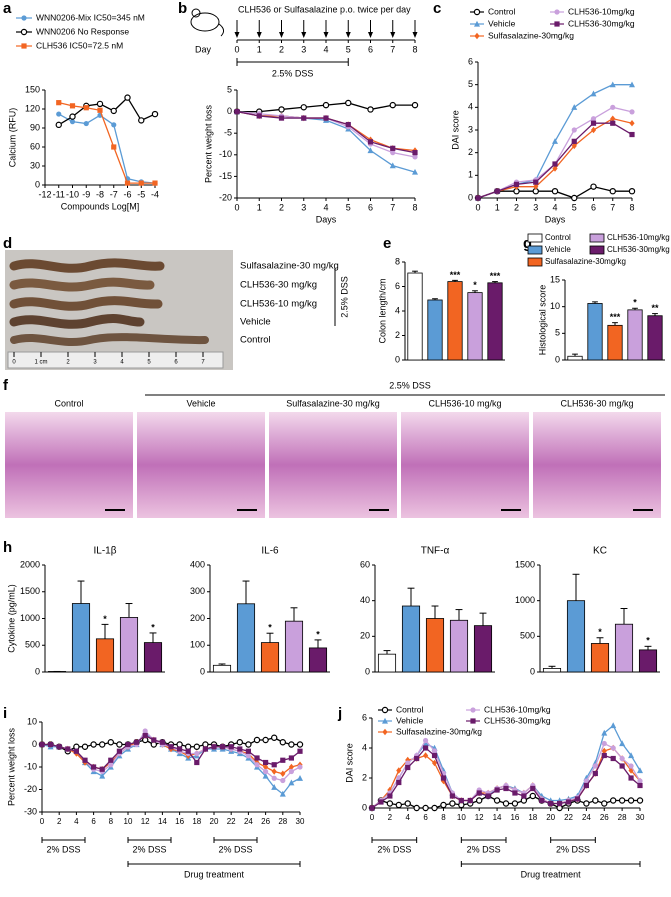 The width and height of the screenshot is (671, 897). What do you see at coordinates (502, 23) in the screenshot?
I see `legend-label: Vehicle` at bounding box center [502, 23].